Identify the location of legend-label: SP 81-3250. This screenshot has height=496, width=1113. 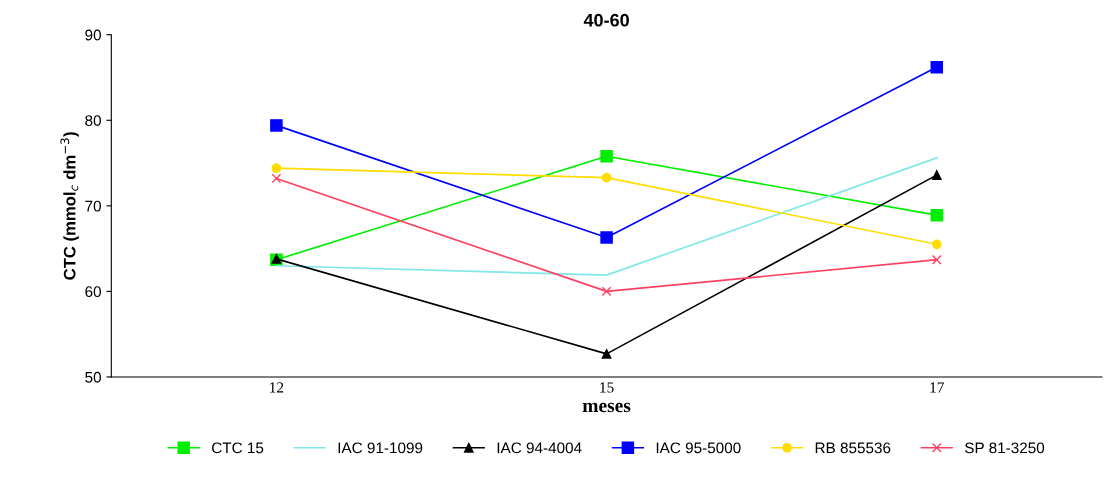
(1004, 448).